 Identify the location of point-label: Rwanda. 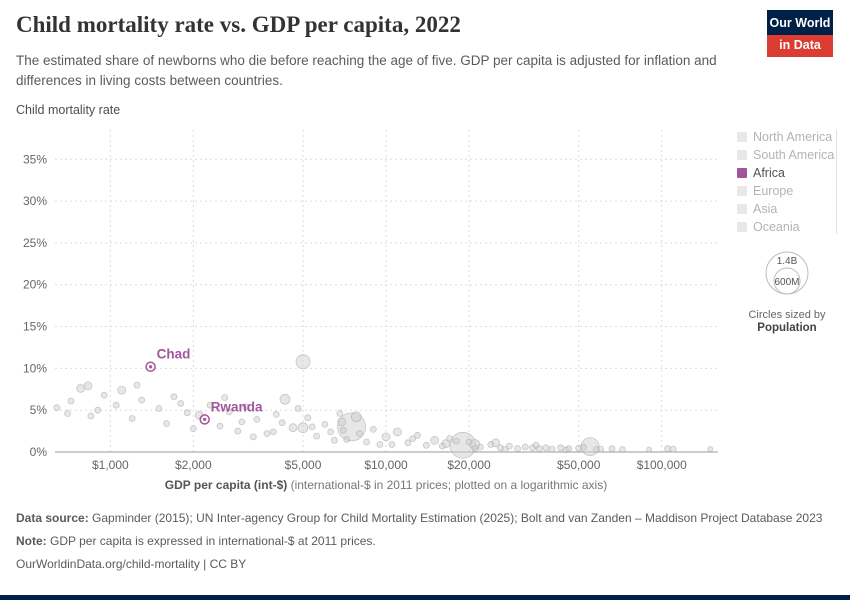
(237, 406).